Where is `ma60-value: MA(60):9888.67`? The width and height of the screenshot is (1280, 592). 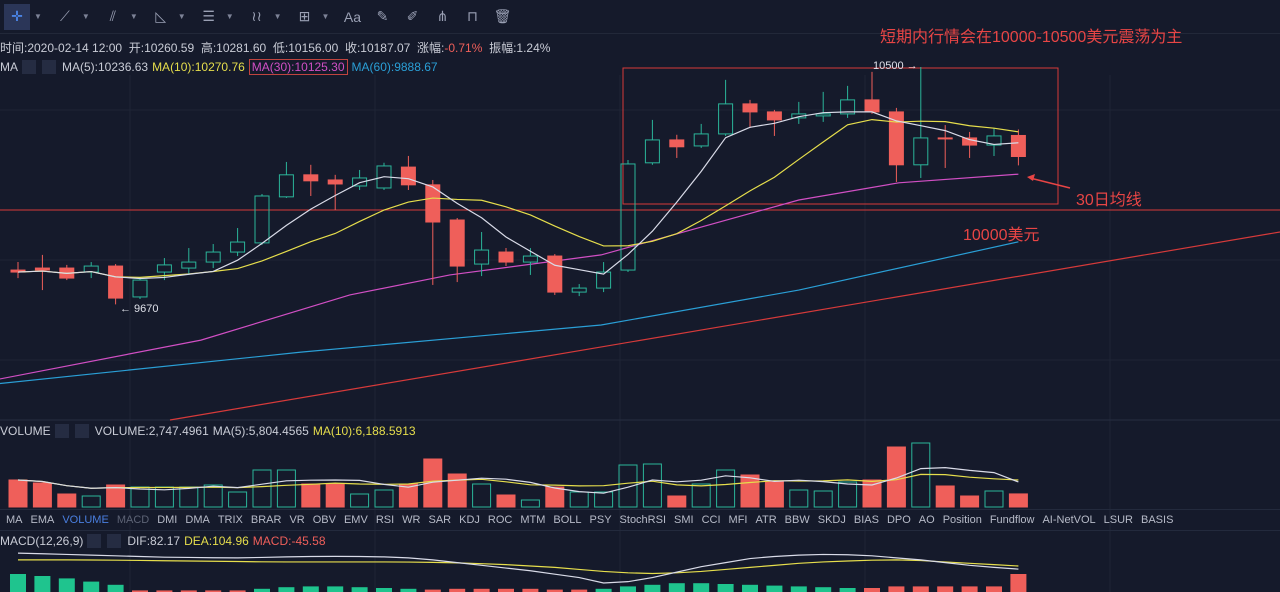
ma60-value: MA(60):9888.67 is located at coordinates (394, 67).